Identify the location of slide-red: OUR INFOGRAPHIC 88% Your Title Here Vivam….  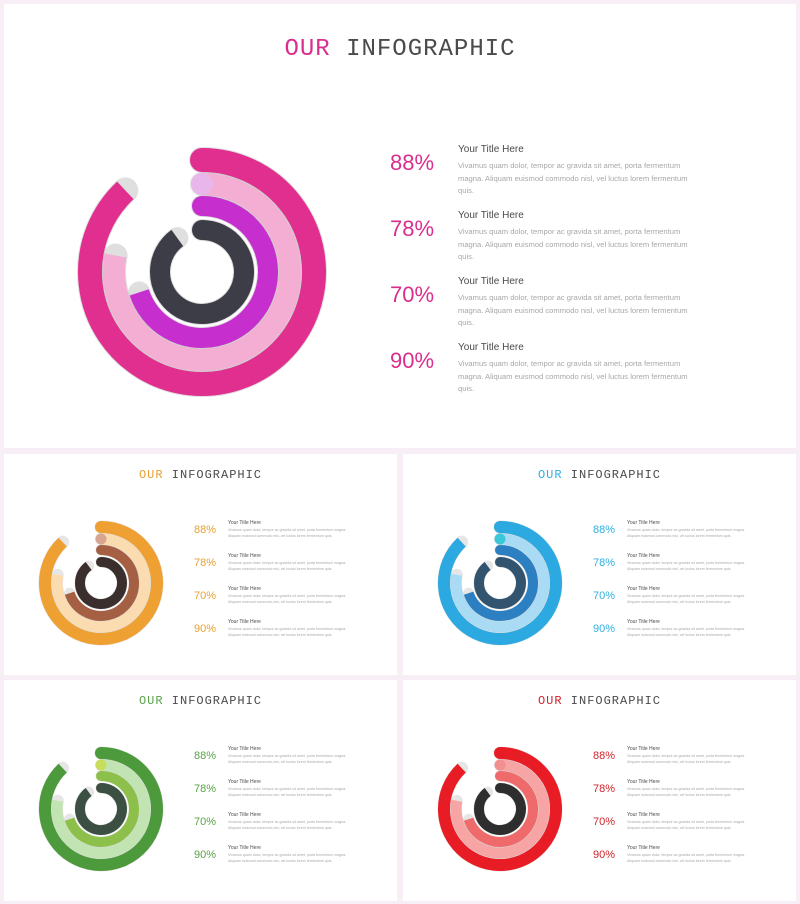
(599, 790).